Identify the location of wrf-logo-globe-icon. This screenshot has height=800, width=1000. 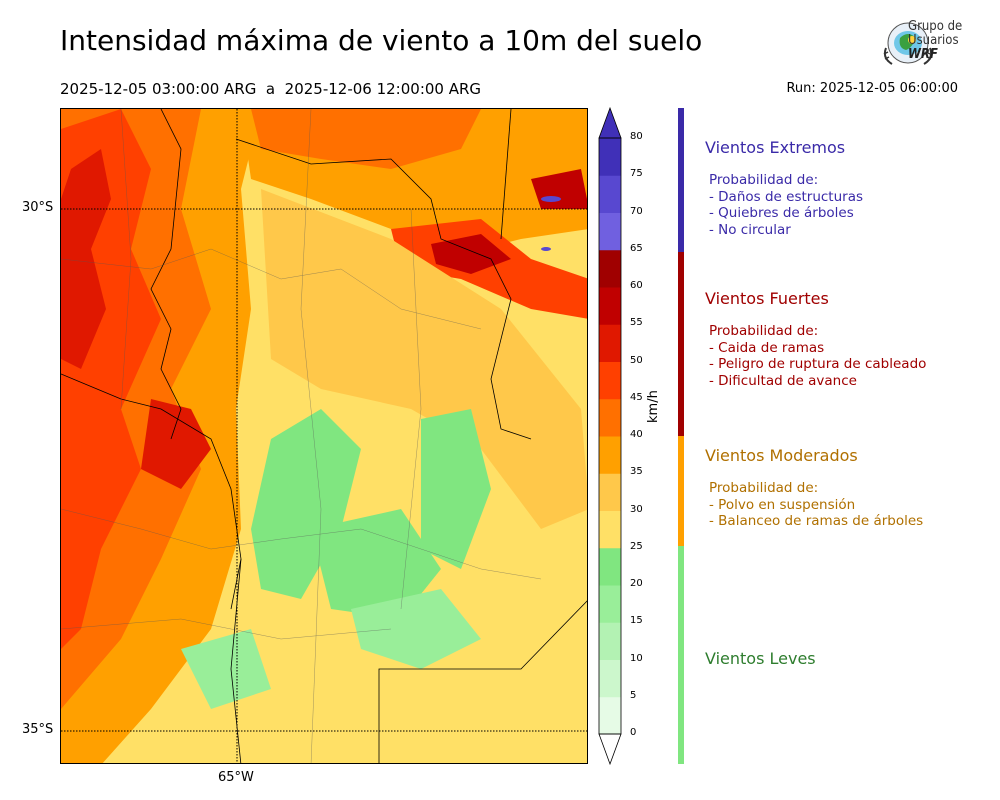
(908, 43).